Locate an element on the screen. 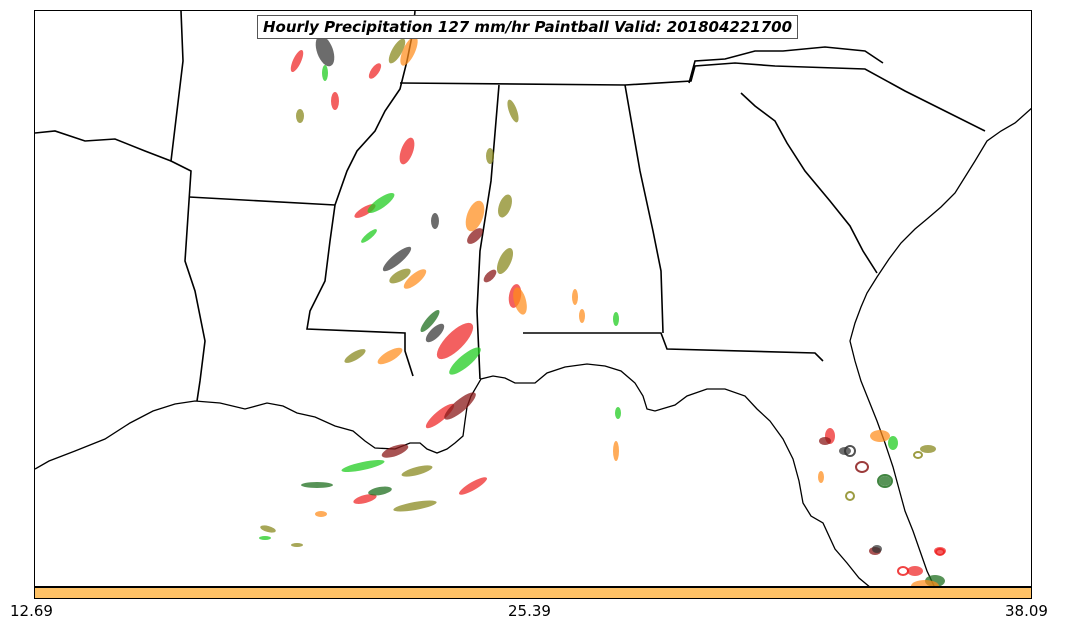 The image size is (1065, 633). colorbar-tick-mid: 25.39 is located at coordinates (529, 611).